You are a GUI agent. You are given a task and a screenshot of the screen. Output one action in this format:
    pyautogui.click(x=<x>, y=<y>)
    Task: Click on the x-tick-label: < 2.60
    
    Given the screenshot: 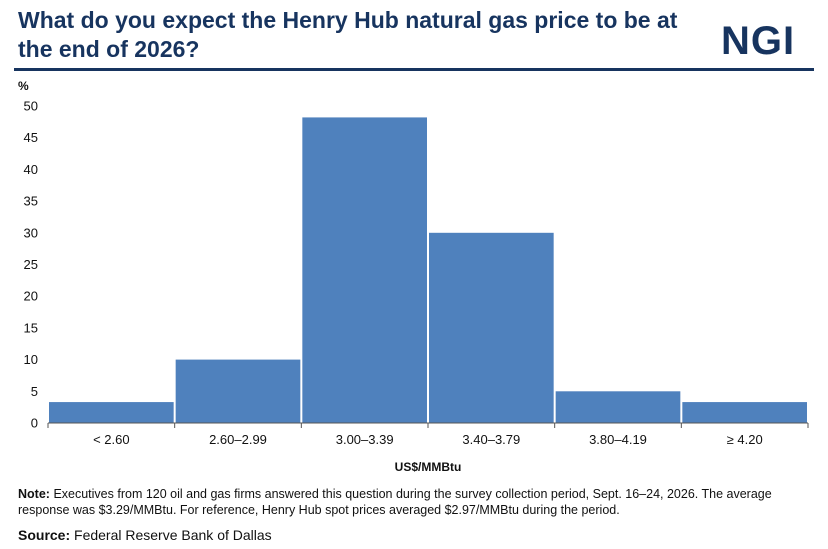 What is the action you would take?
    pyautogui.click(x=111, y=439)
    